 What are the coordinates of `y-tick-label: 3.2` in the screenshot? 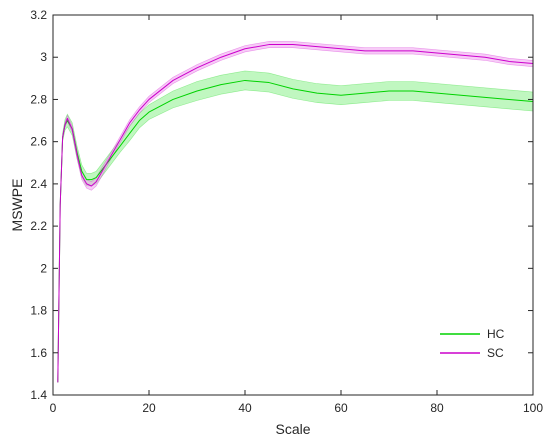 It's located at (38, 15).